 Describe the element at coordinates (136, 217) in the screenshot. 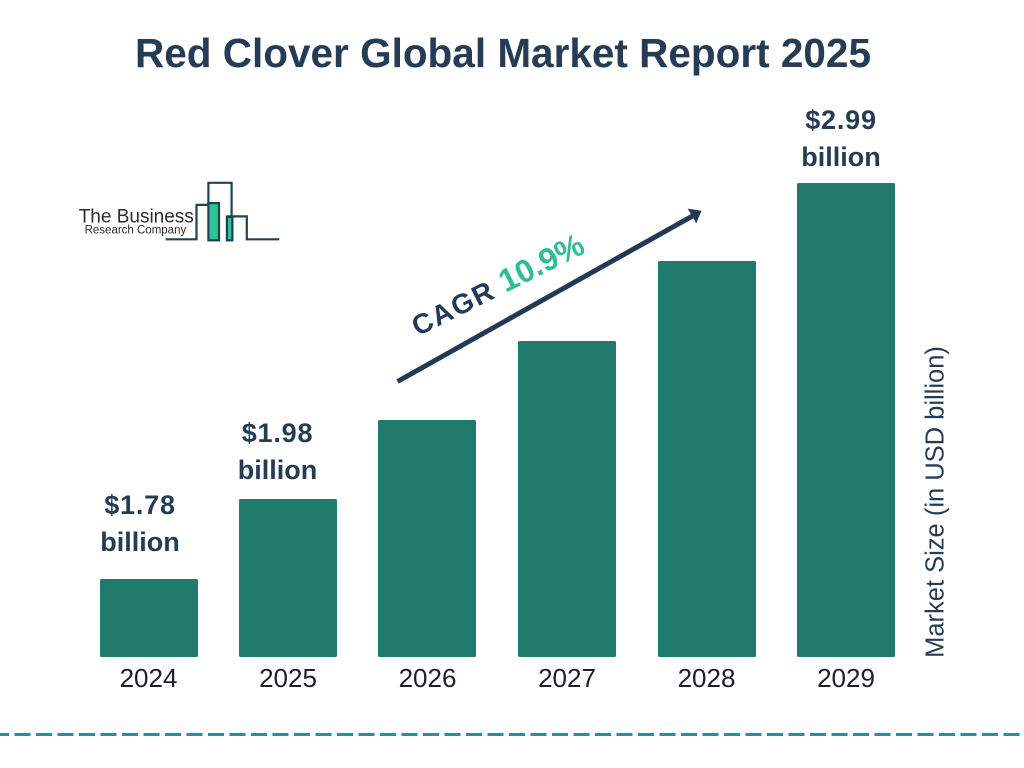

I see `svg-text: The Business` at that location.